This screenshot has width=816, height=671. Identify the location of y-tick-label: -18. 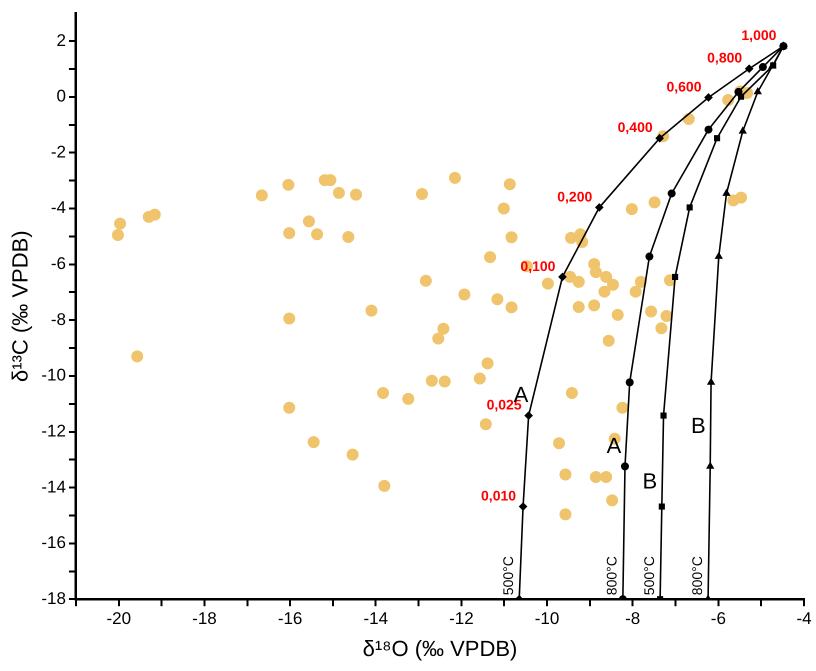
(53, 598).